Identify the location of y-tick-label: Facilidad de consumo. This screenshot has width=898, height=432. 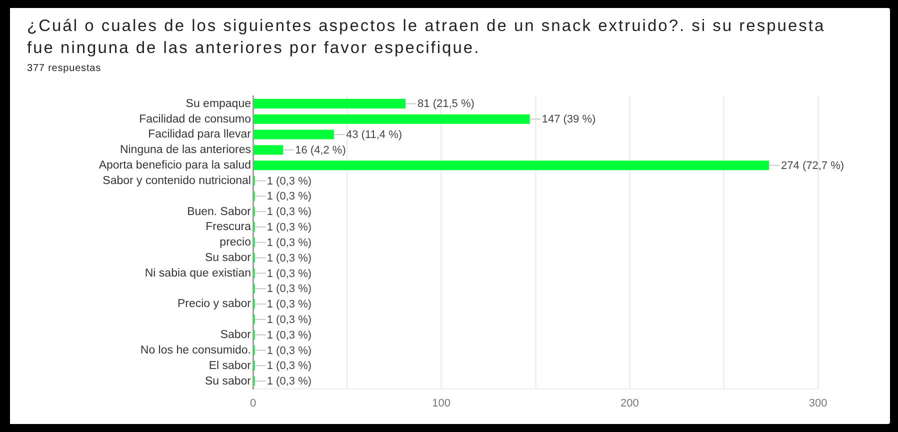
(195, 119).